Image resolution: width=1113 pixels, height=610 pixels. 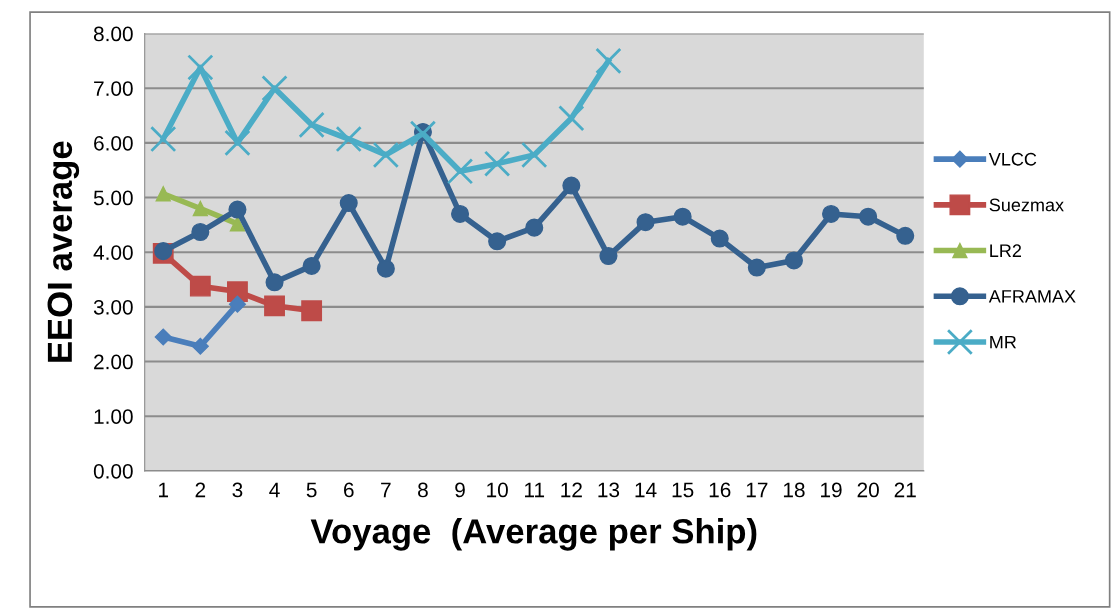 What do you see at coordinates (113, 143) in the screenshot?
I see `y-tick-label: 6.00` at bounding box center [113, 143].